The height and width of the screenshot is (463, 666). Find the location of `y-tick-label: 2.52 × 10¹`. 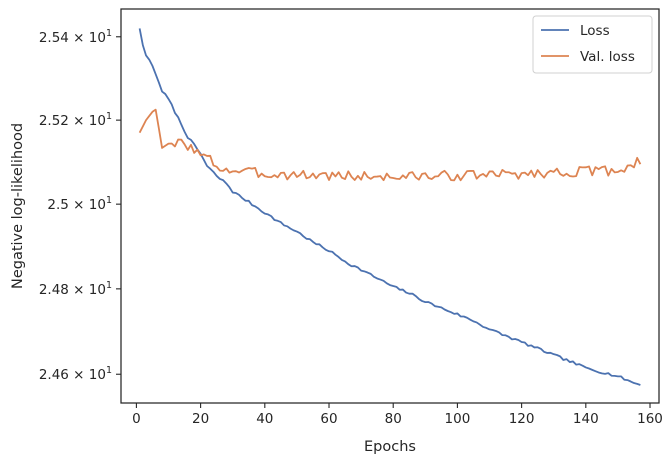

y-tick-label: 2.52 × 10¹ is located at coordinates (75, 120).